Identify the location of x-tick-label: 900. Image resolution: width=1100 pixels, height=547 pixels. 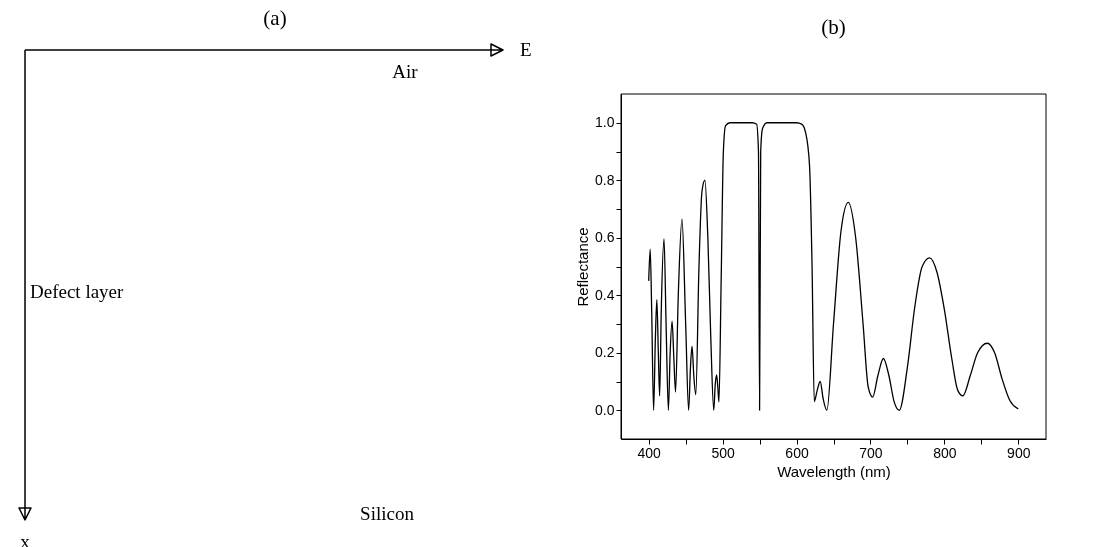
(1019, 452).